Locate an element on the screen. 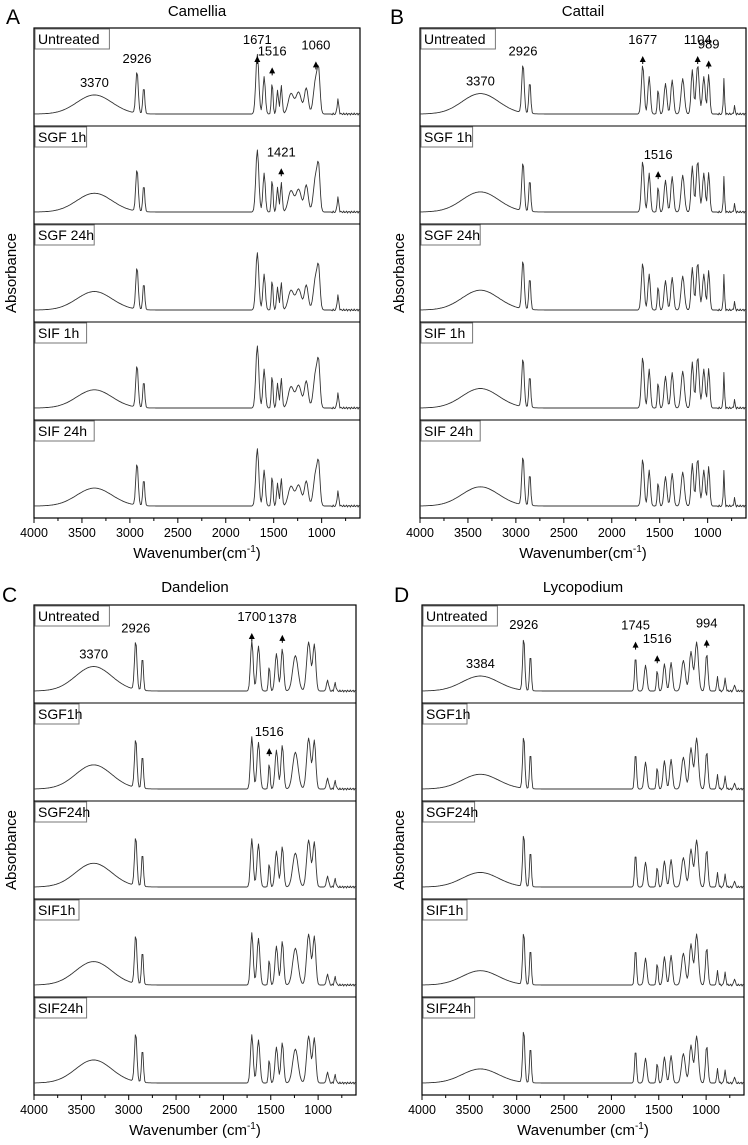  x-axis-label: Wavenumber (cm-1) is located at coordinates (195, 1130).